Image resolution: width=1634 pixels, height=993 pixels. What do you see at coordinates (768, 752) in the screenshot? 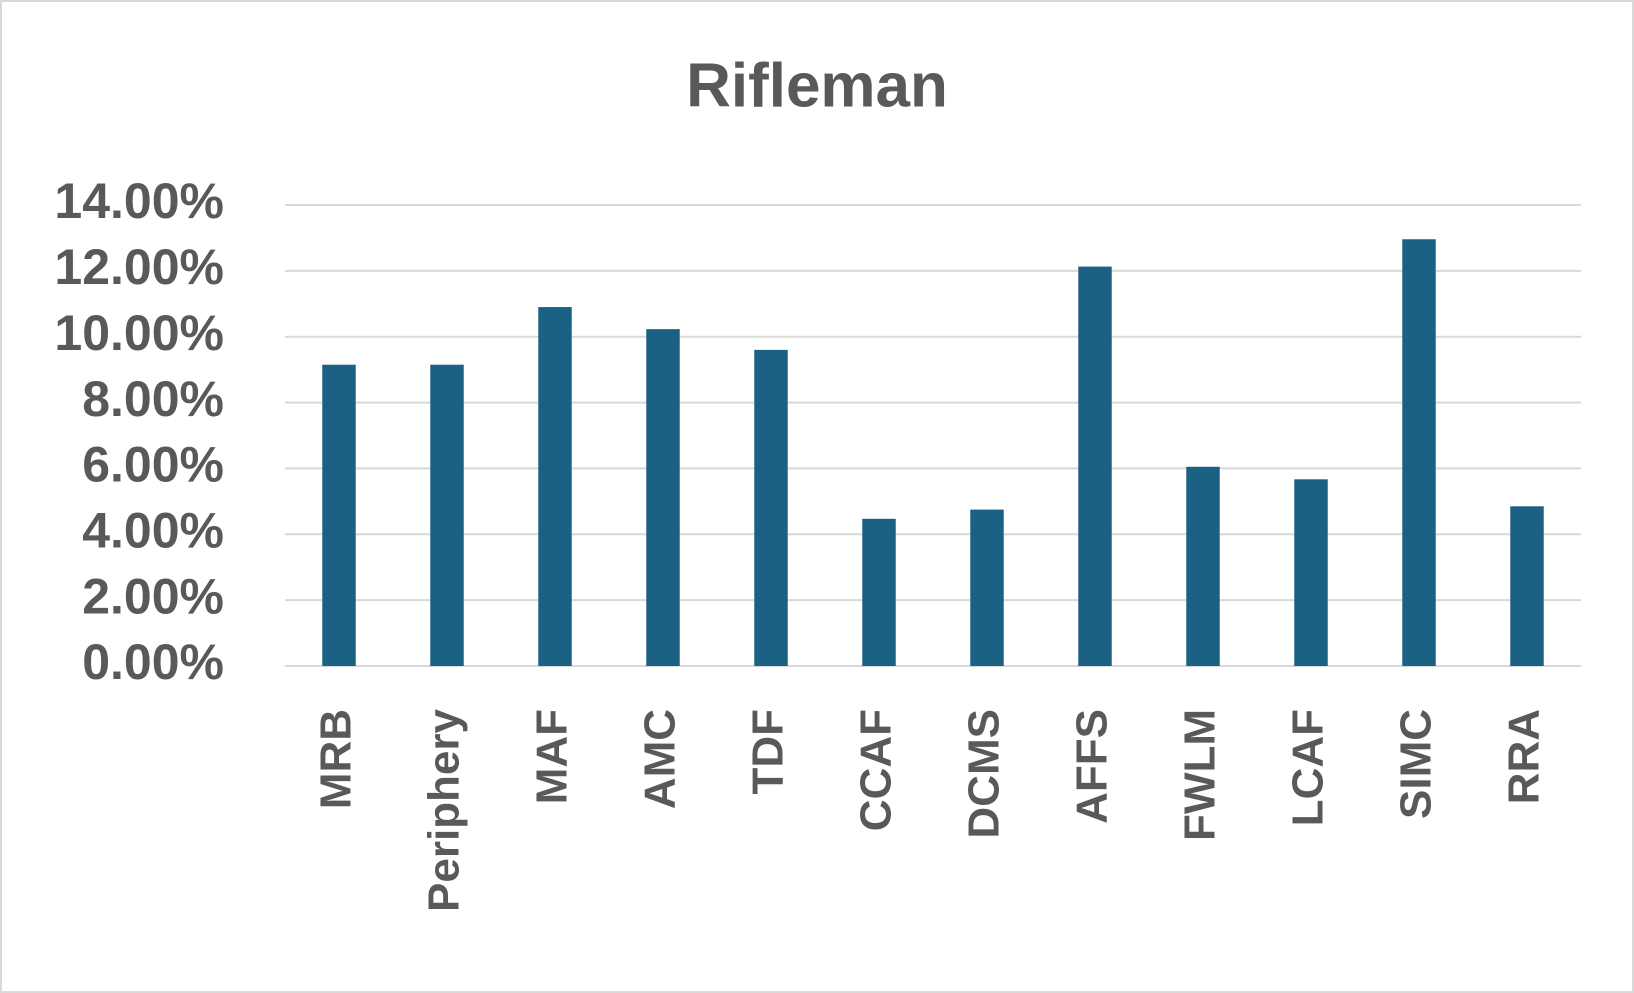
I see `x-tick-label: TDF` at bounding box center [768, 752].